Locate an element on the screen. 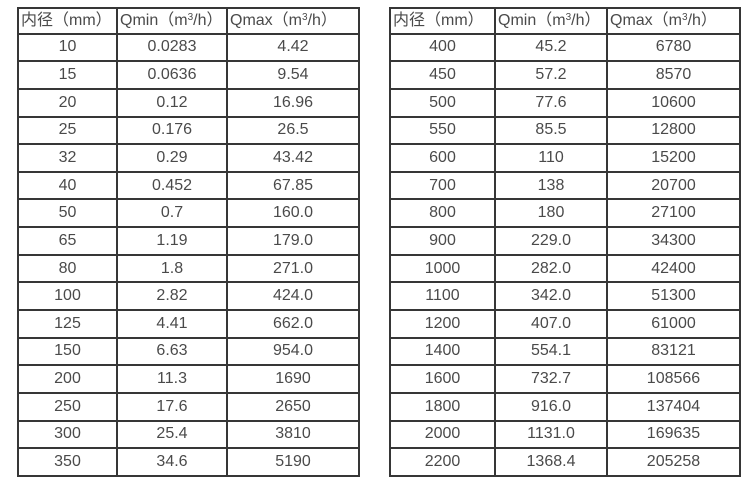 This screenshot has width=750, height=483. table-cell: 1800 is located at coordinates (442, 406).